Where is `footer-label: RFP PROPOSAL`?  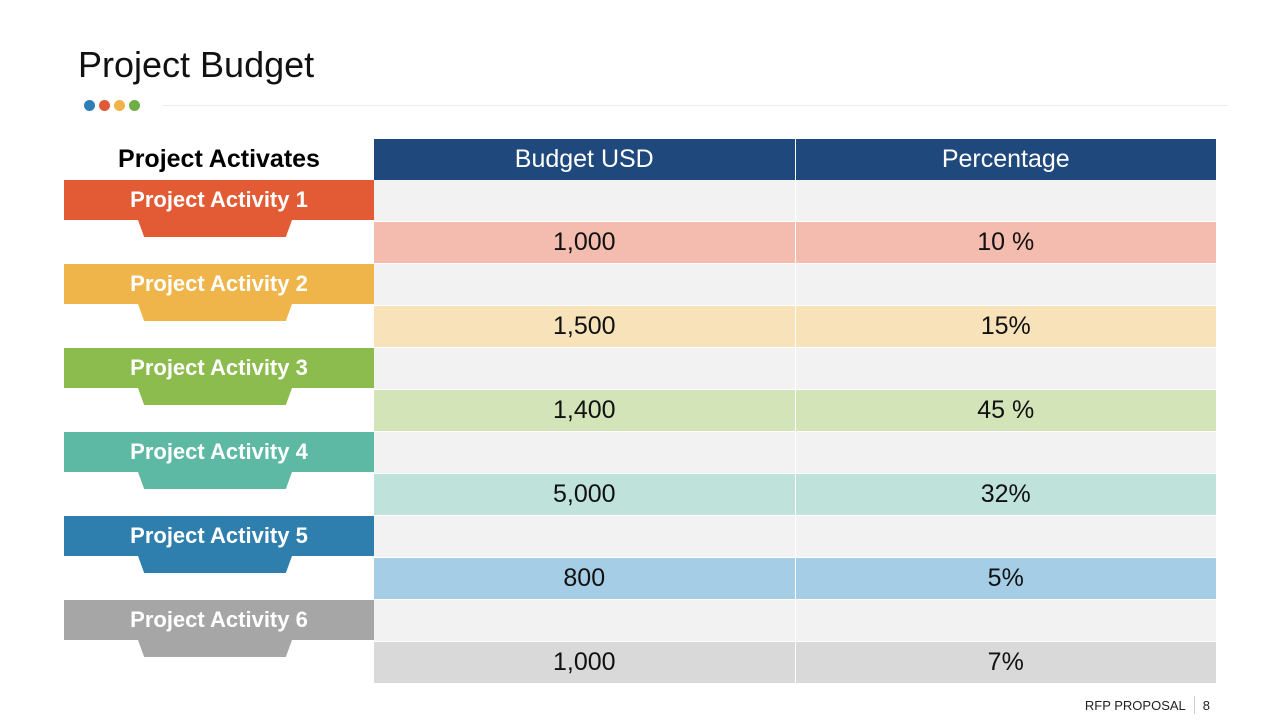 footer-label: RFP PROPOSAL is located at coordinates (1135, 705).